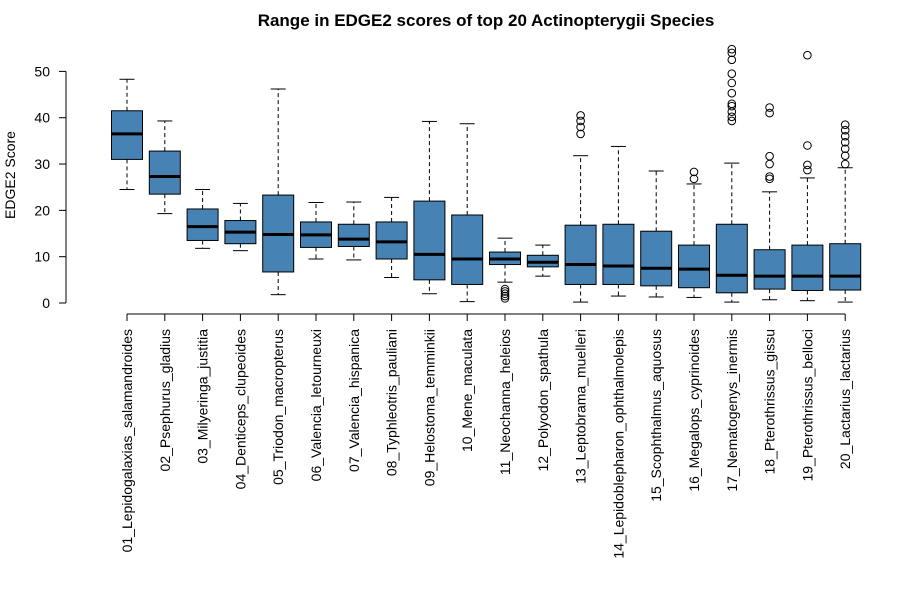 This screenshot has width=915, height=601. Describe the element at coordinates (770, 402) in the screenshot. I see `x-tick-label: 18_Pterothrissus_gissu` at that location.